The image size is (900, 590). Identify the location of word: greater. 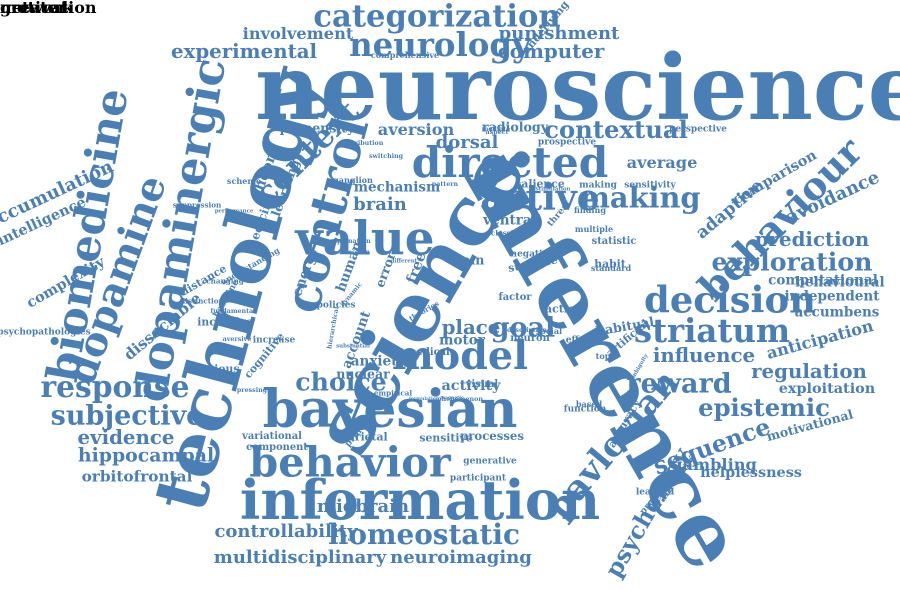
(33, 8).